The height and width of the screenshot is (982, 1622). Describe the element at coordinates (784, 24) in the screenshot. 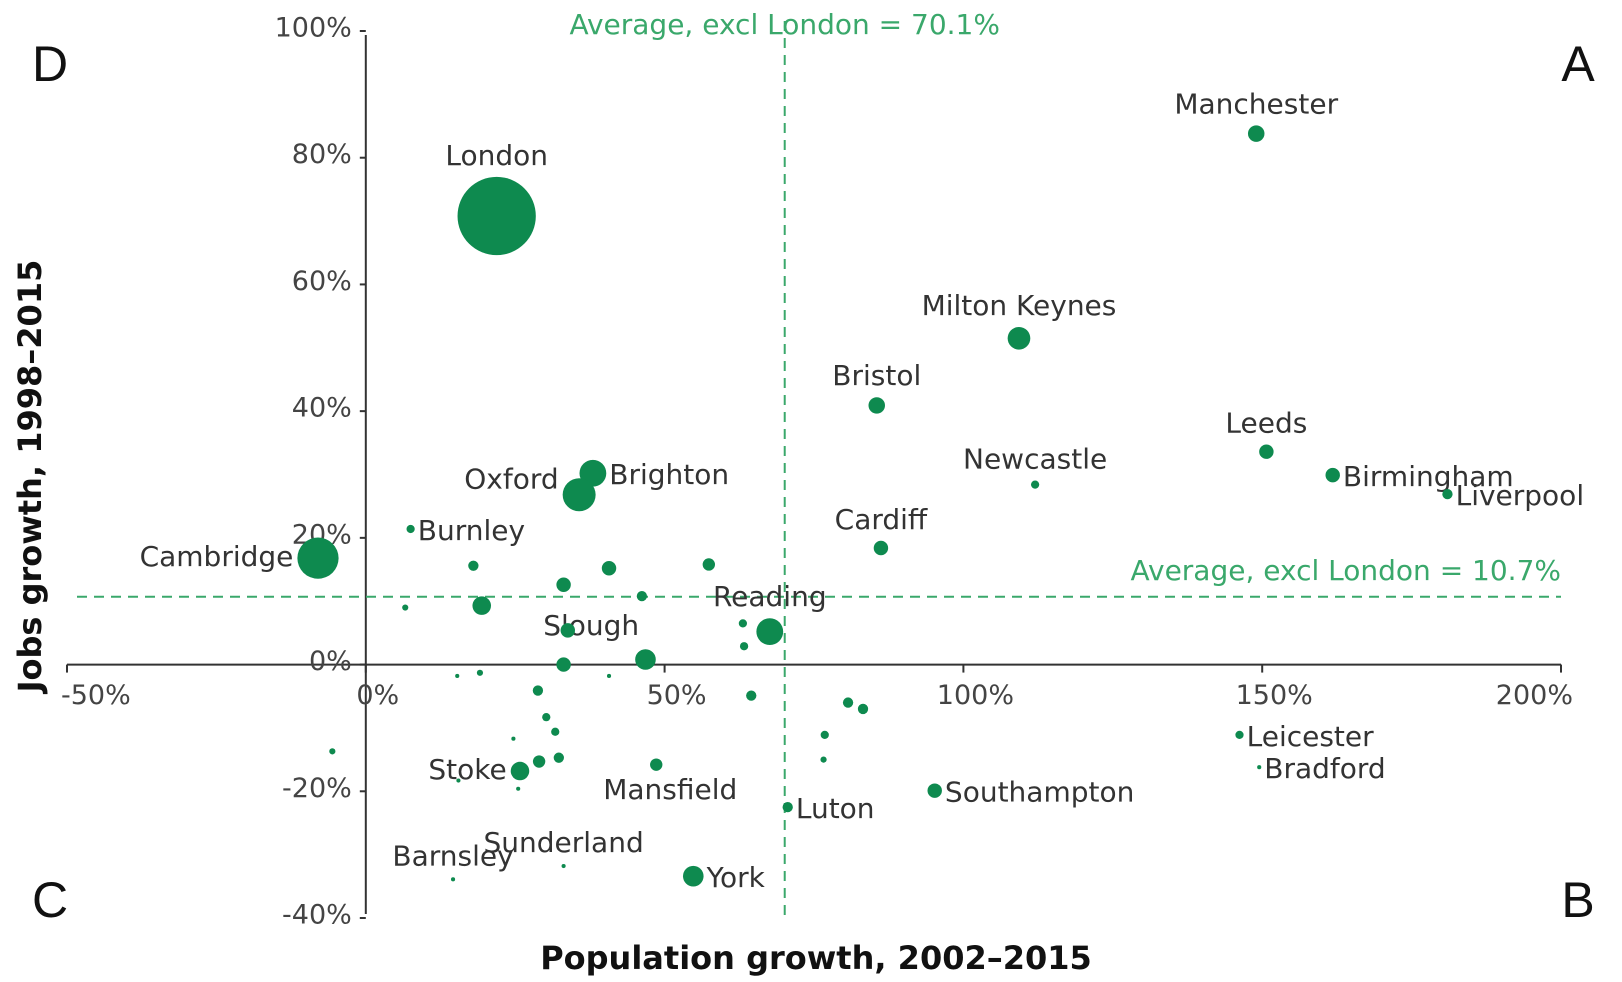

I see `annotation: Average, excl London = 70.1%` at that location.